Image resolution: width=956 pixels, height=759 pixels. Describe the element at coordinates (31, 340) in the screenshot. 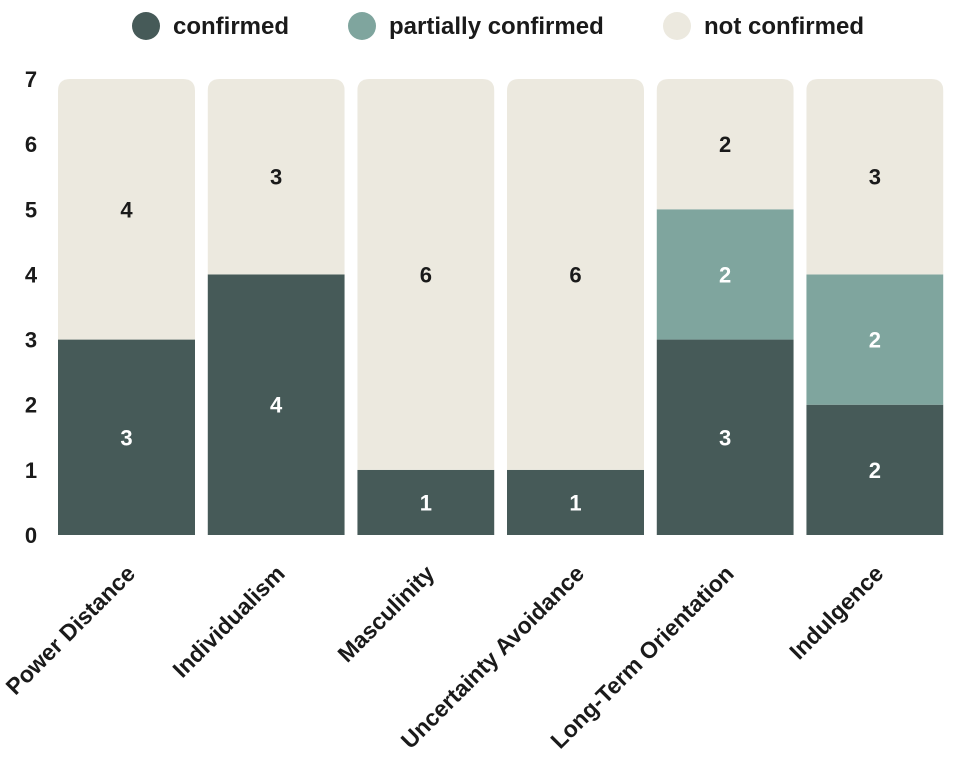

I see `y-tick-label: 3` at that location.